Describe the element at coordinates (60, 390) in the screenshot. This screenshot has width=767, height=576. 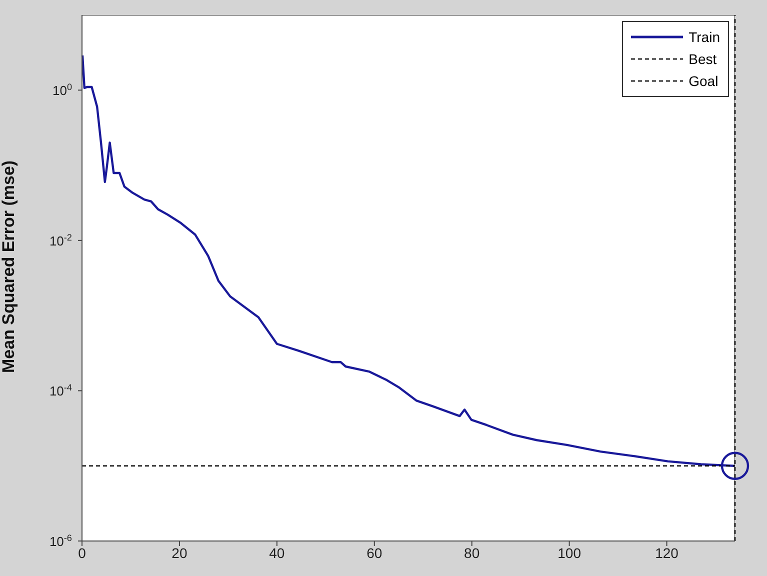
I see `y-tick-label: 10$^{-4}$` at that location.